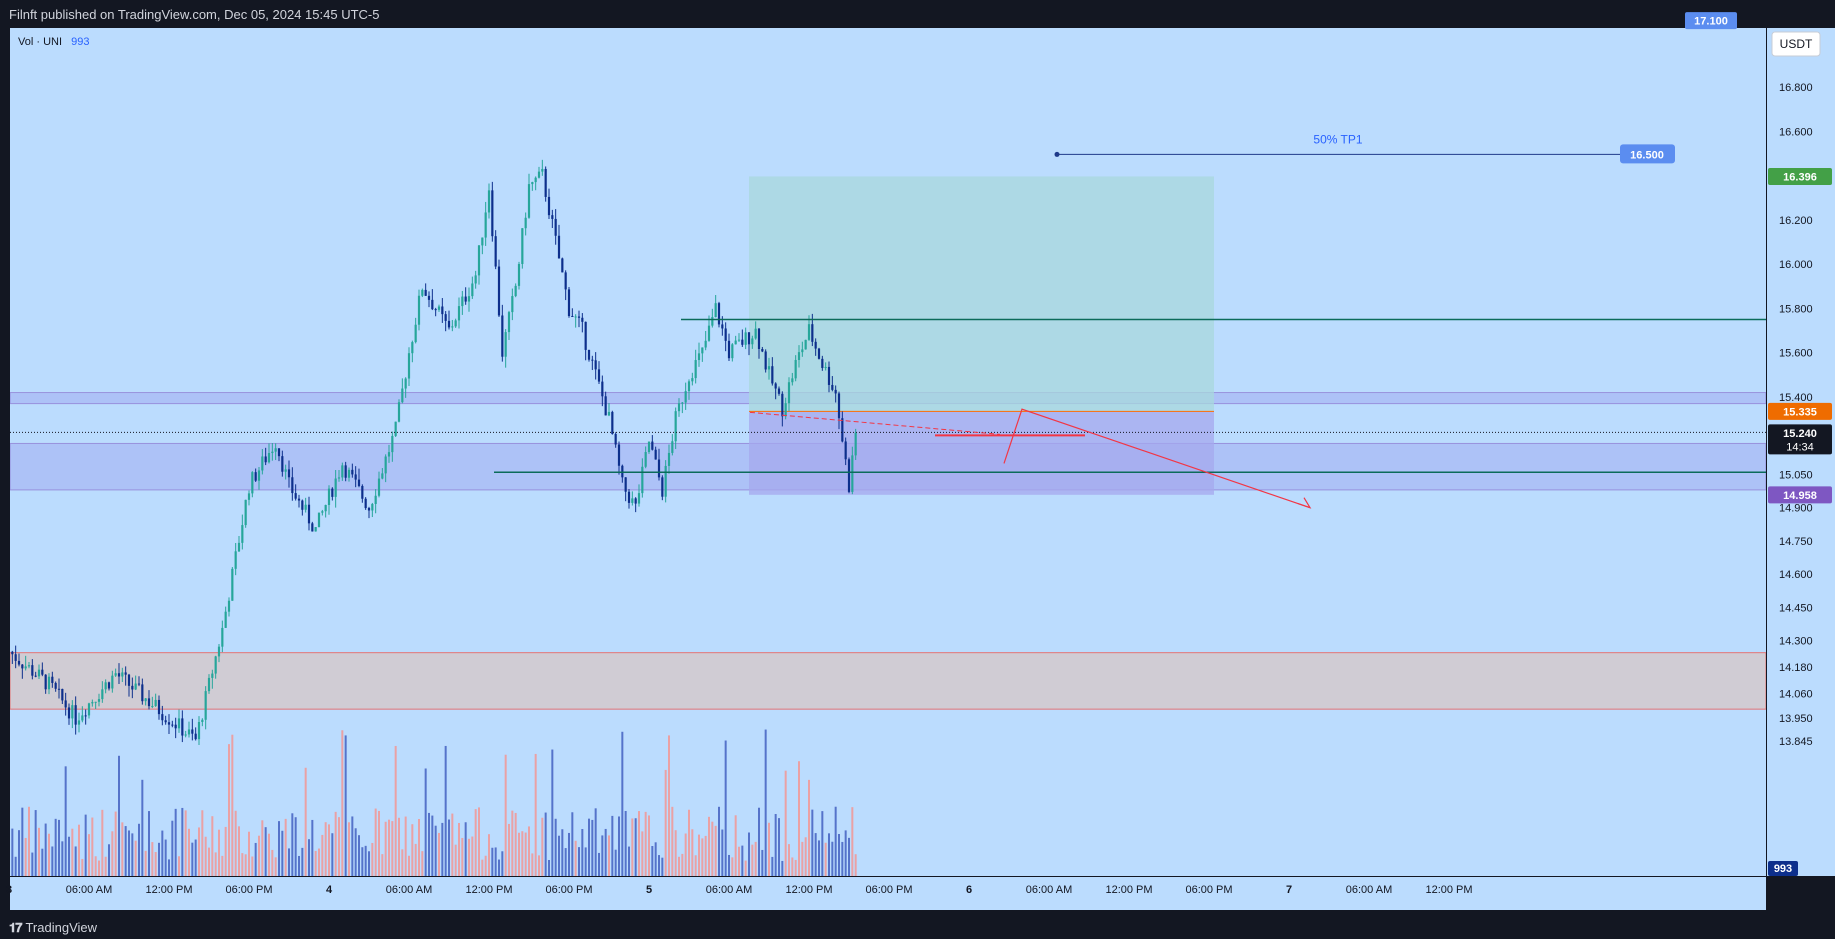 This screenshot has width=1835, height=939. I want to click on price-label-stop: 14.958, so click(1800, 495).